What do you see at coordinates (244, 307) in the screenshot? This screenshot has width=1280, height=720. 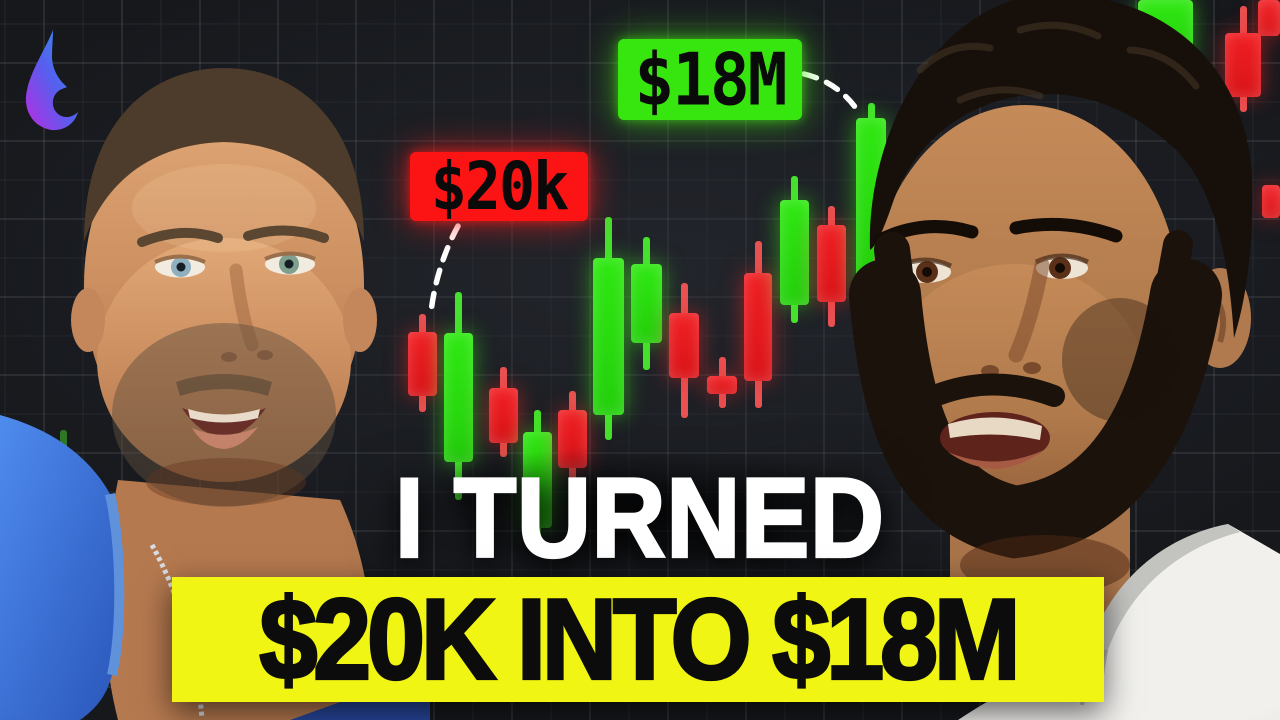 I see `person-left-nose` at bounding box center [244, 307].